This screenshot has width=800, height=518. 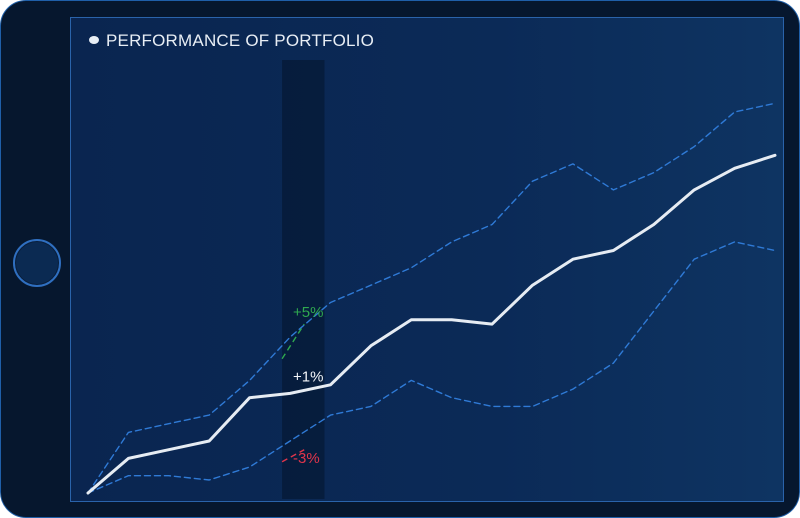 What do you see at coordinates (240, 40) in the screenshot?
I see `chart-title: PERFORMANCE OF PORTFOLIO` at bounding box center [240, 40].